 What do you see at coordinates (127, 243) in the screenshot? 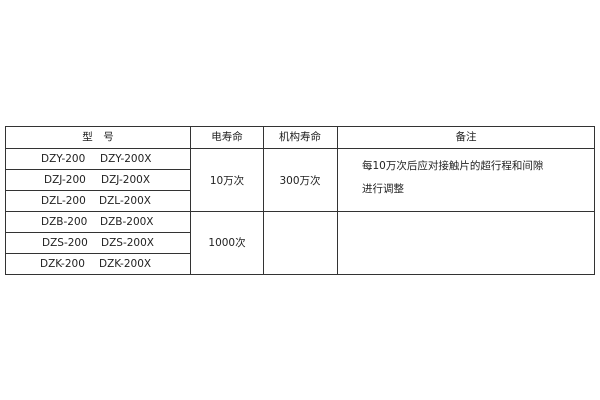
I see `model-x-cell: DZS-200X` at bounding box center [127, 243].